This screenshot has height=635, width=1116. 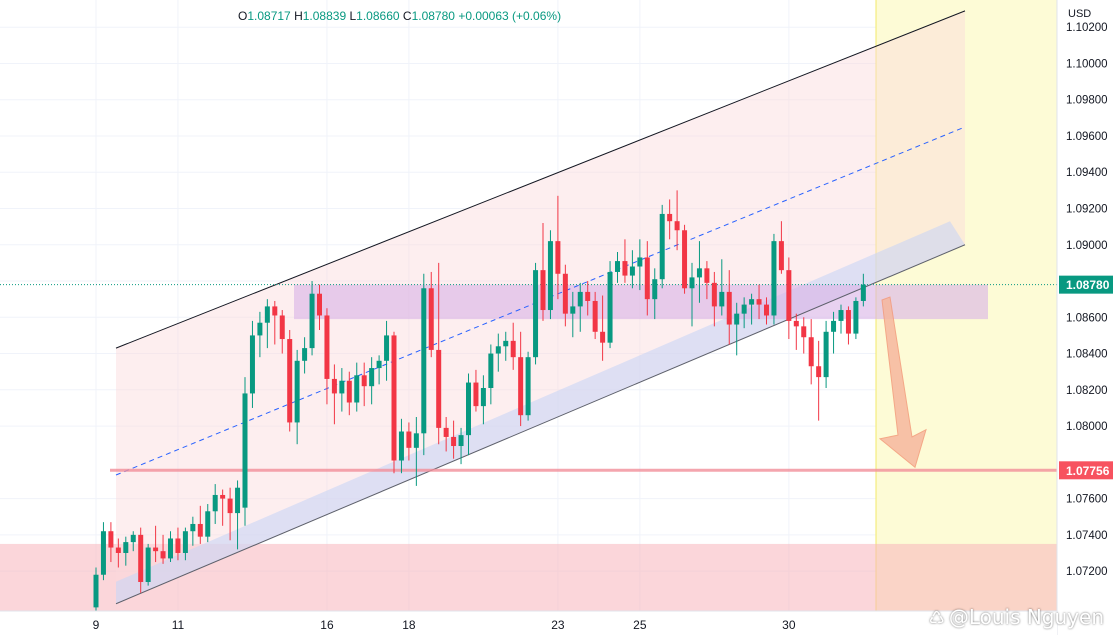 What do you see at coordinates (378, 16) in the screenshot?
I see `low-value: 1.08660` at bounding box center [378, 16].